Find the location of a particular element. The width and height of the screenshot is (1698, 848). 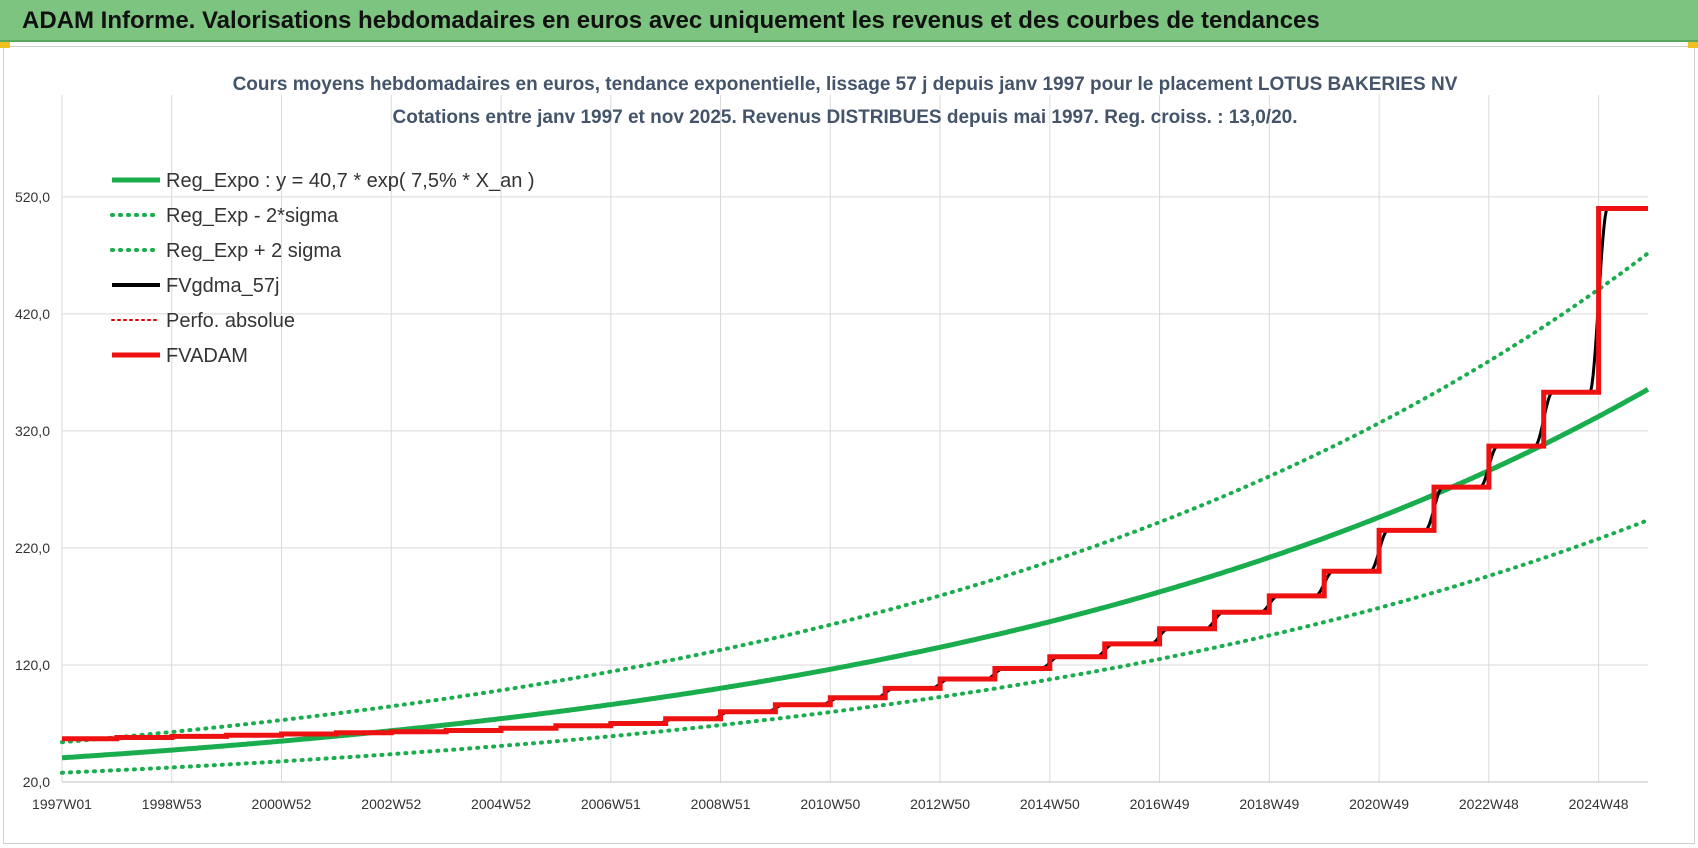

legend-label: Reg_Expo : y = 40,7 * exp( 7,5% * X_an ) is located at coordinates (350, 181).